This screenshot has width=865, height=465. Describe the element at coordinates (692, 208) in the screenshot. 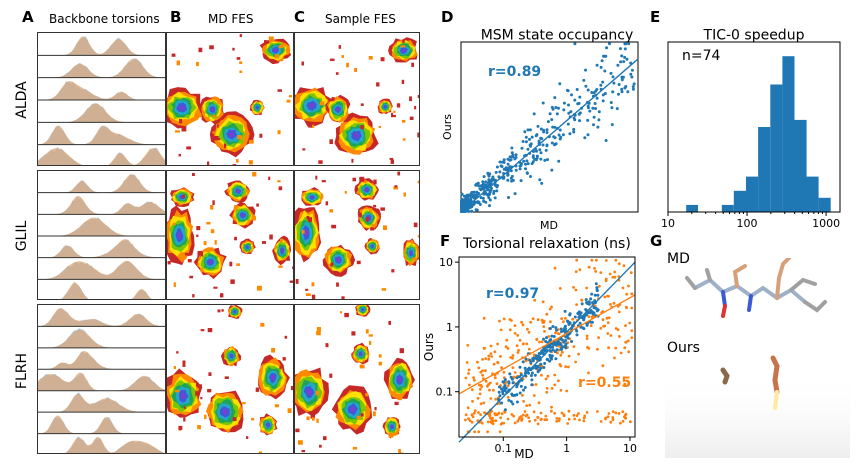

I see `chart-e-bar` at that location.